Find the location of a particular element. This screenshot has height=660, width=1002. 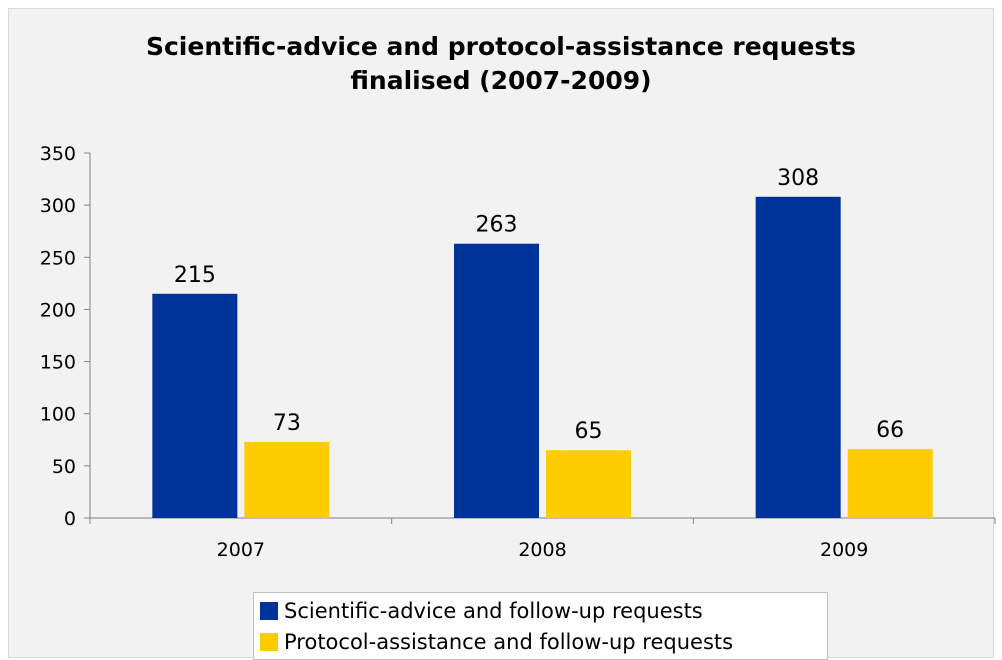

data-label: 308 is located at coordinates (798, 178).